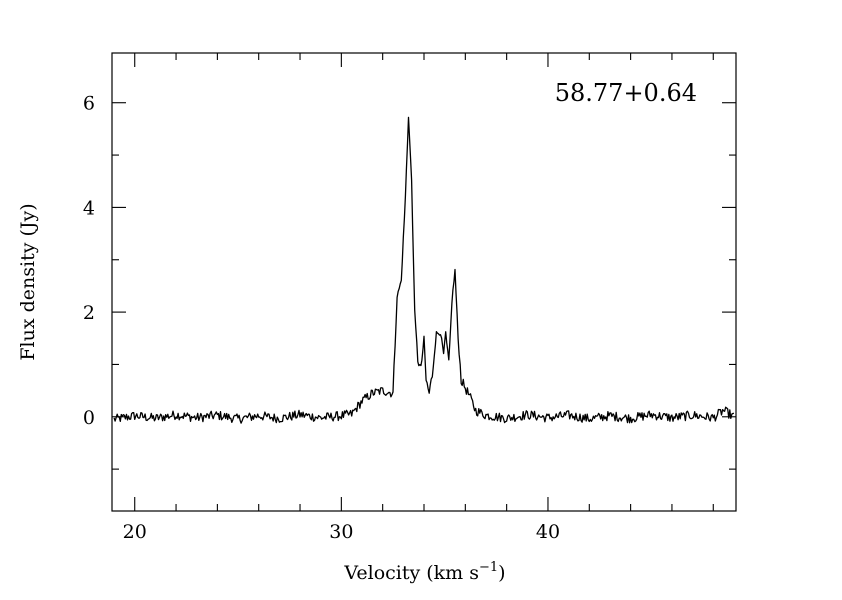 This screenshot has height=600, width=842. Describe the element at coordinates (135, 532) in the screenshot. I see `x-tick-label: 20` at that location.